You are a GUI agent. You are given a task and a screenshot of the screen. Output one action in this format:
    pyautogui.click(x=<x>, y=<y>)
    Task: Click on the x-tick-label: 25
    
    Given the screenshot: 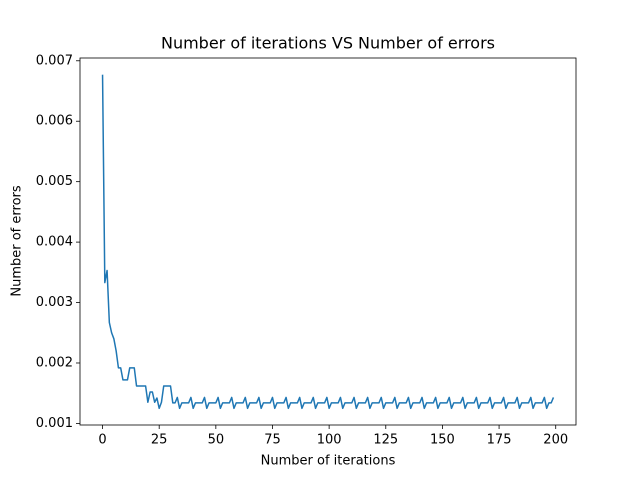 What is the action you would take?
    pyautogui.click(x=159, y=440)
    